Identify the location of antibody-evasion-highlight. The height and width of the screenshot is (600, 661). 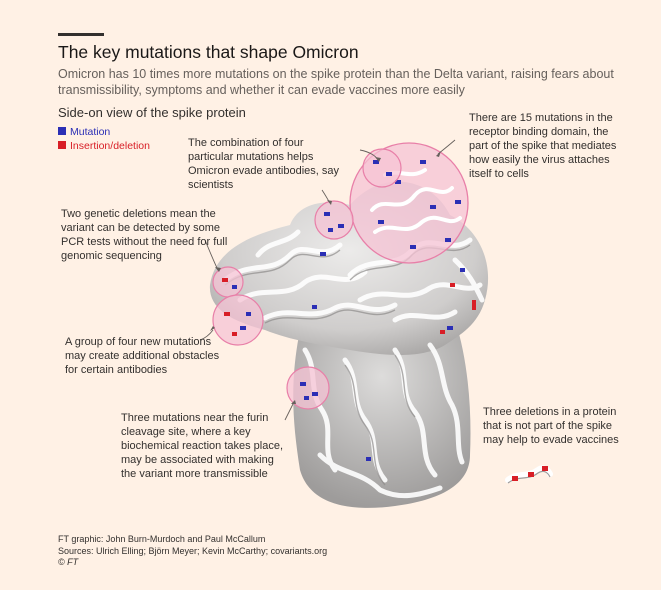
(334, 220).